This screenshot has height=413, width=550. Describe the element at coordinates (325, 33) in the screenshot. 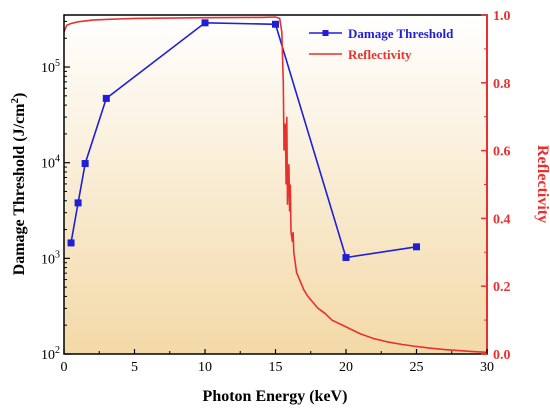

I see `legend-damage-marker` at that location.